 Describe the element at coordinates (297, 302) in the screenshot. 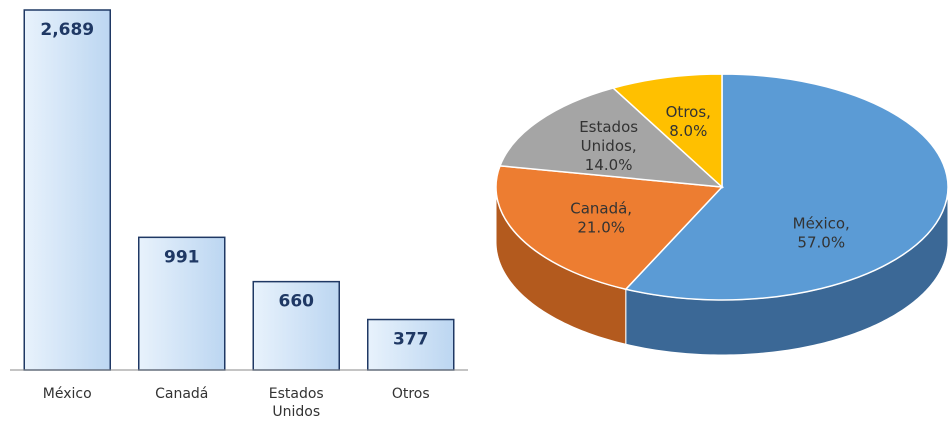

I see `bar-value-label: 660` at that location.